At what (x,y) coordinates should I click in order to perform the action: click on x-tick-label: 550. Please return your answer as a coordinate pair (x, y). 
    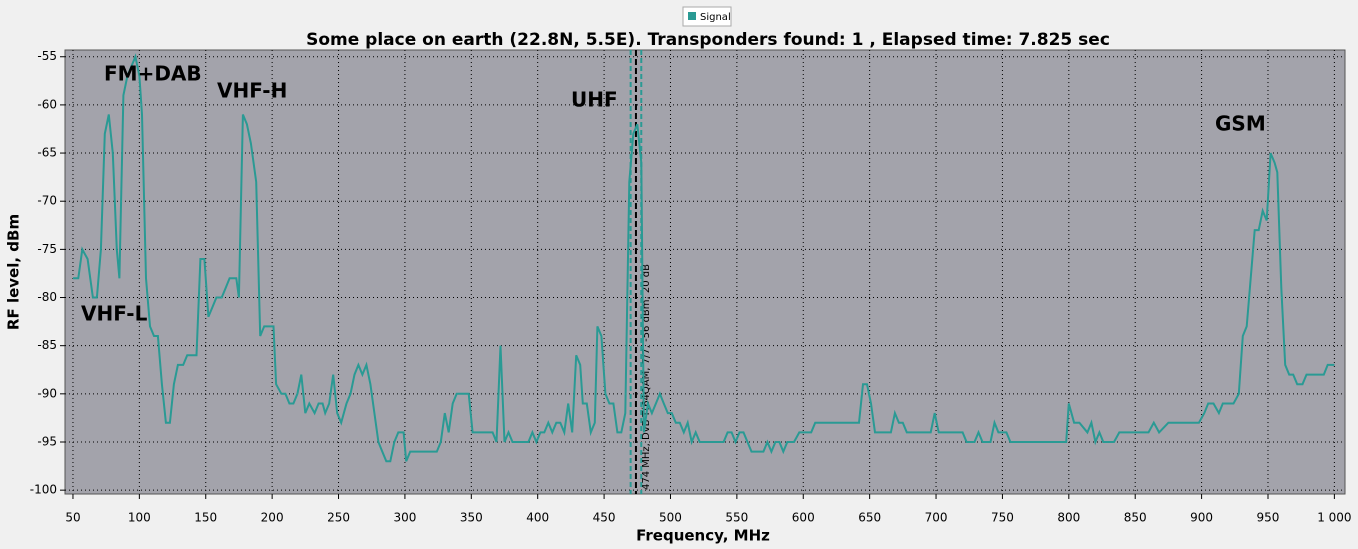
    Looking at the image, I should click on (736, 518).